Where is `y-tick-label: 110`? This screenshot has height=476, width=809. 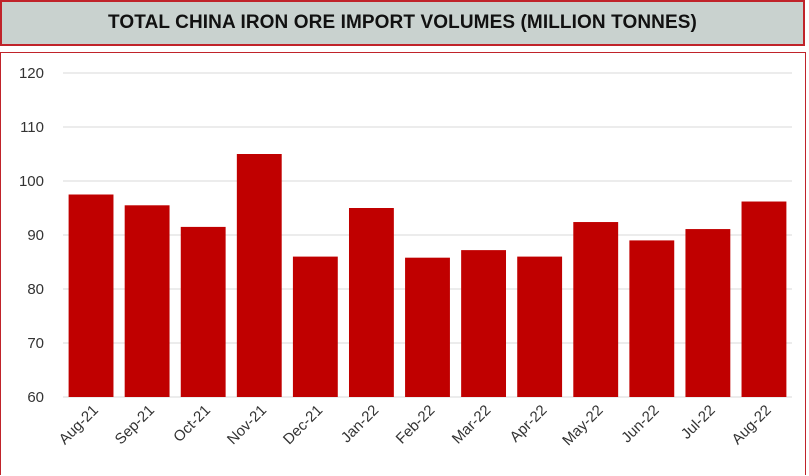
y-tick-label: 110 is located at coordinates (32, 127).